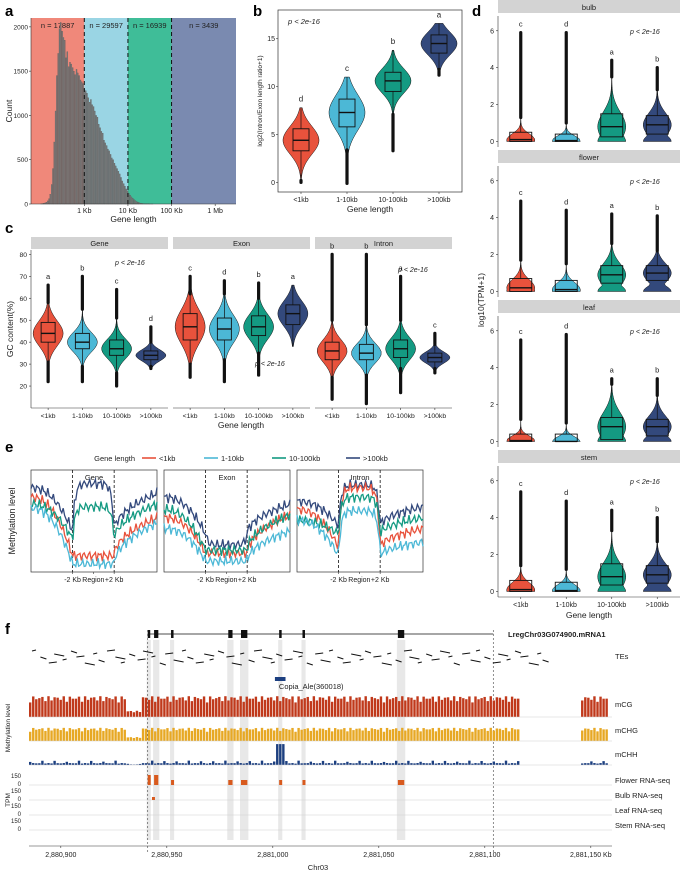 The image size is (685, 875). Describe the element at coordinates (129, 263) in the screenshot. I see `p-value-gene: p < 2e-16` at that location.